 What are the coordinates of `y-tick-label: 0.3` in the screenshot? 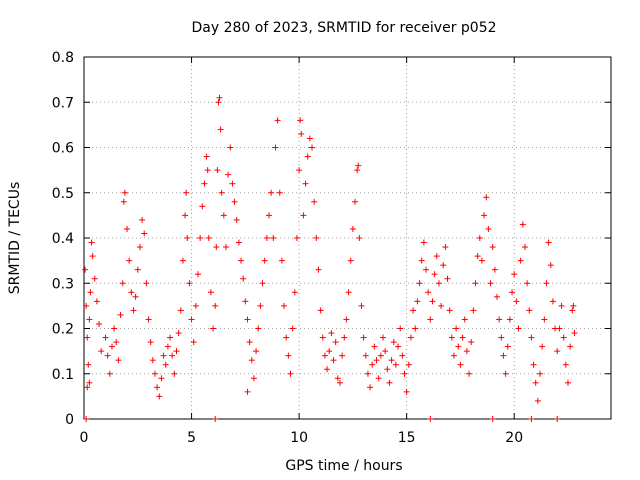 It's located at (63, 284).